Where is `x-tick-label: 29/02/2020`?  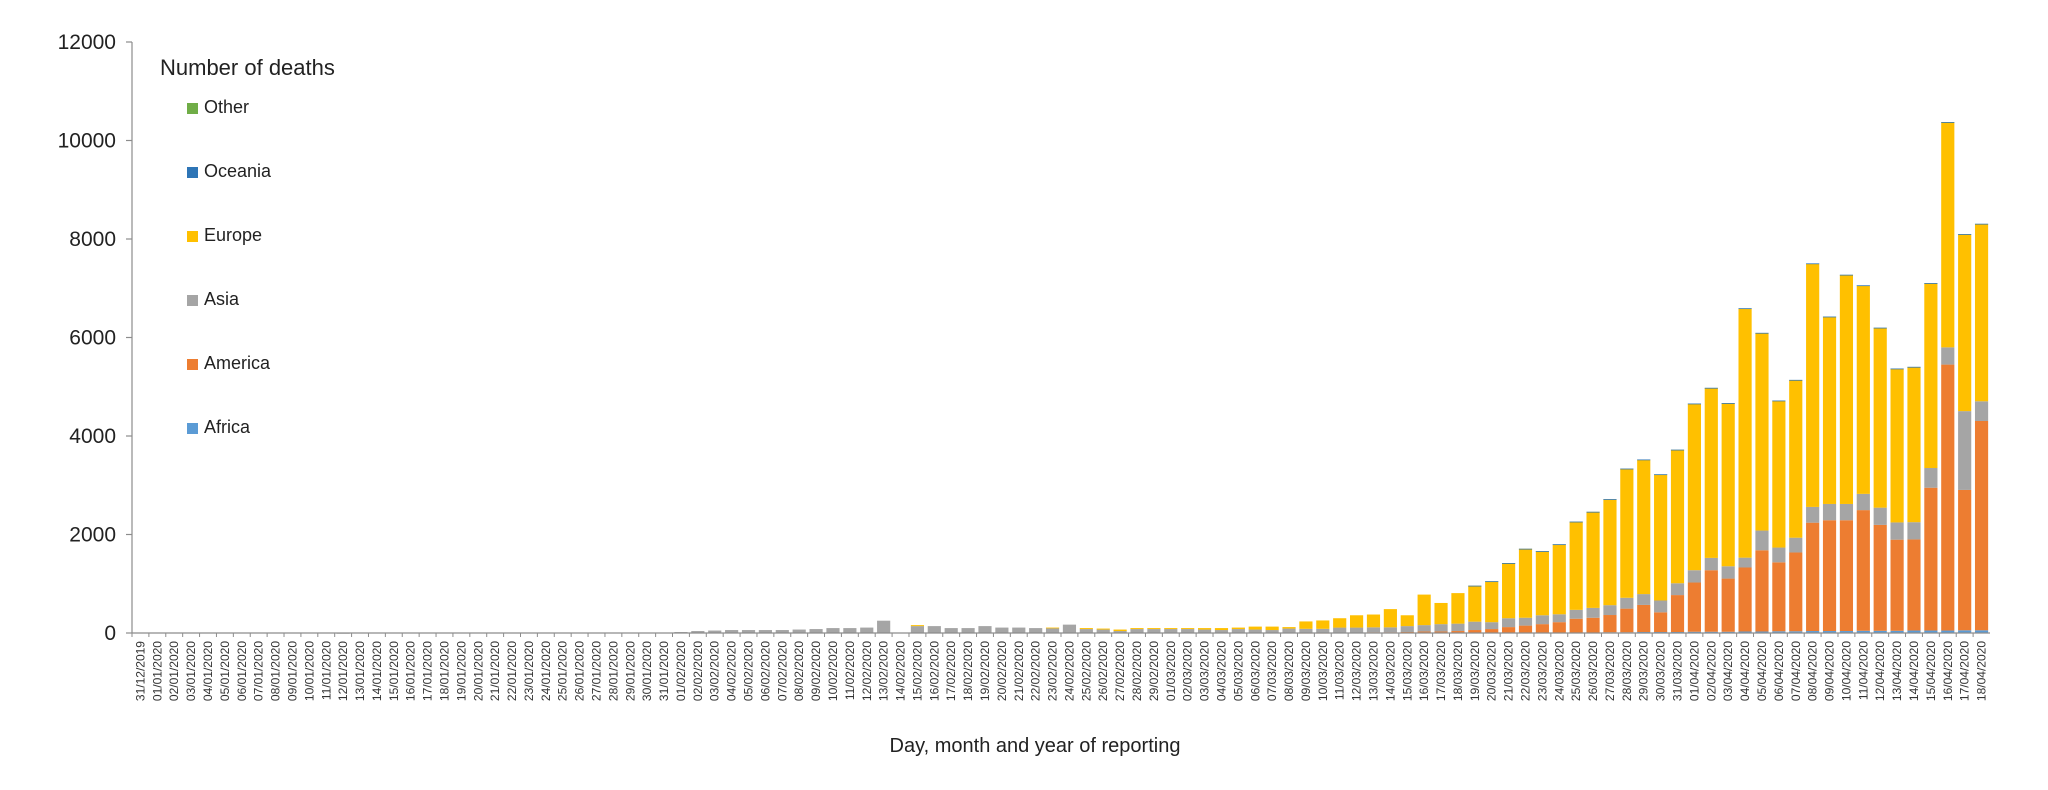 x-tick-label: 29/02/2020 is located at coordinates (1154, 671).